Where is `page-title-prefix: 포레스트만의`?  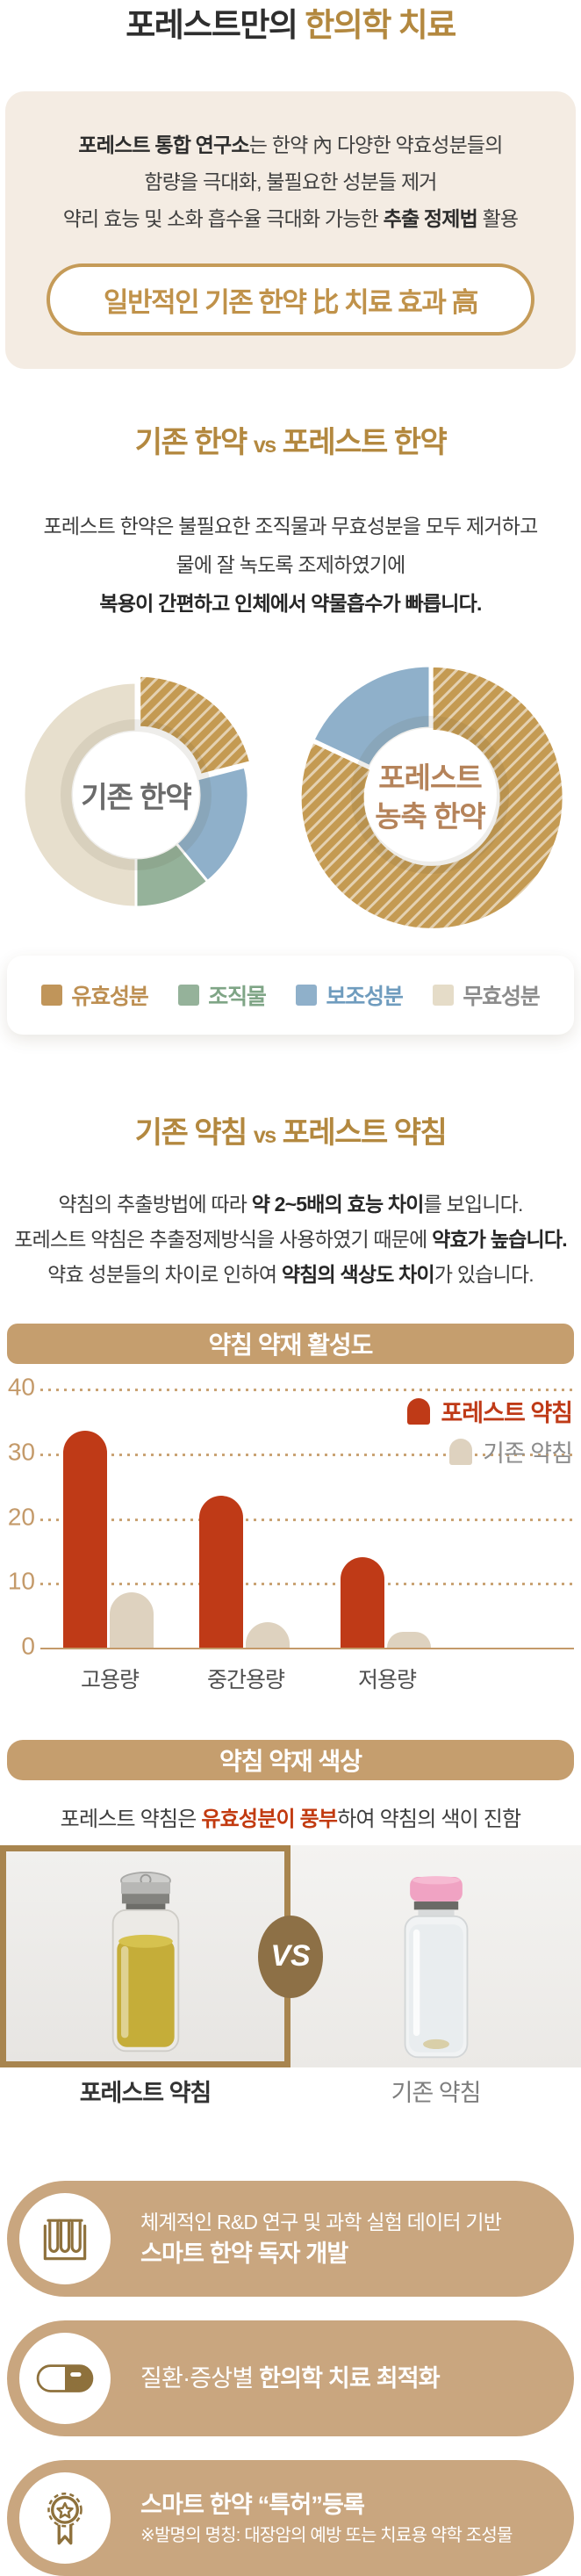 page-title-prefix: 포레스트만의 is located at coordinates (215, 25).